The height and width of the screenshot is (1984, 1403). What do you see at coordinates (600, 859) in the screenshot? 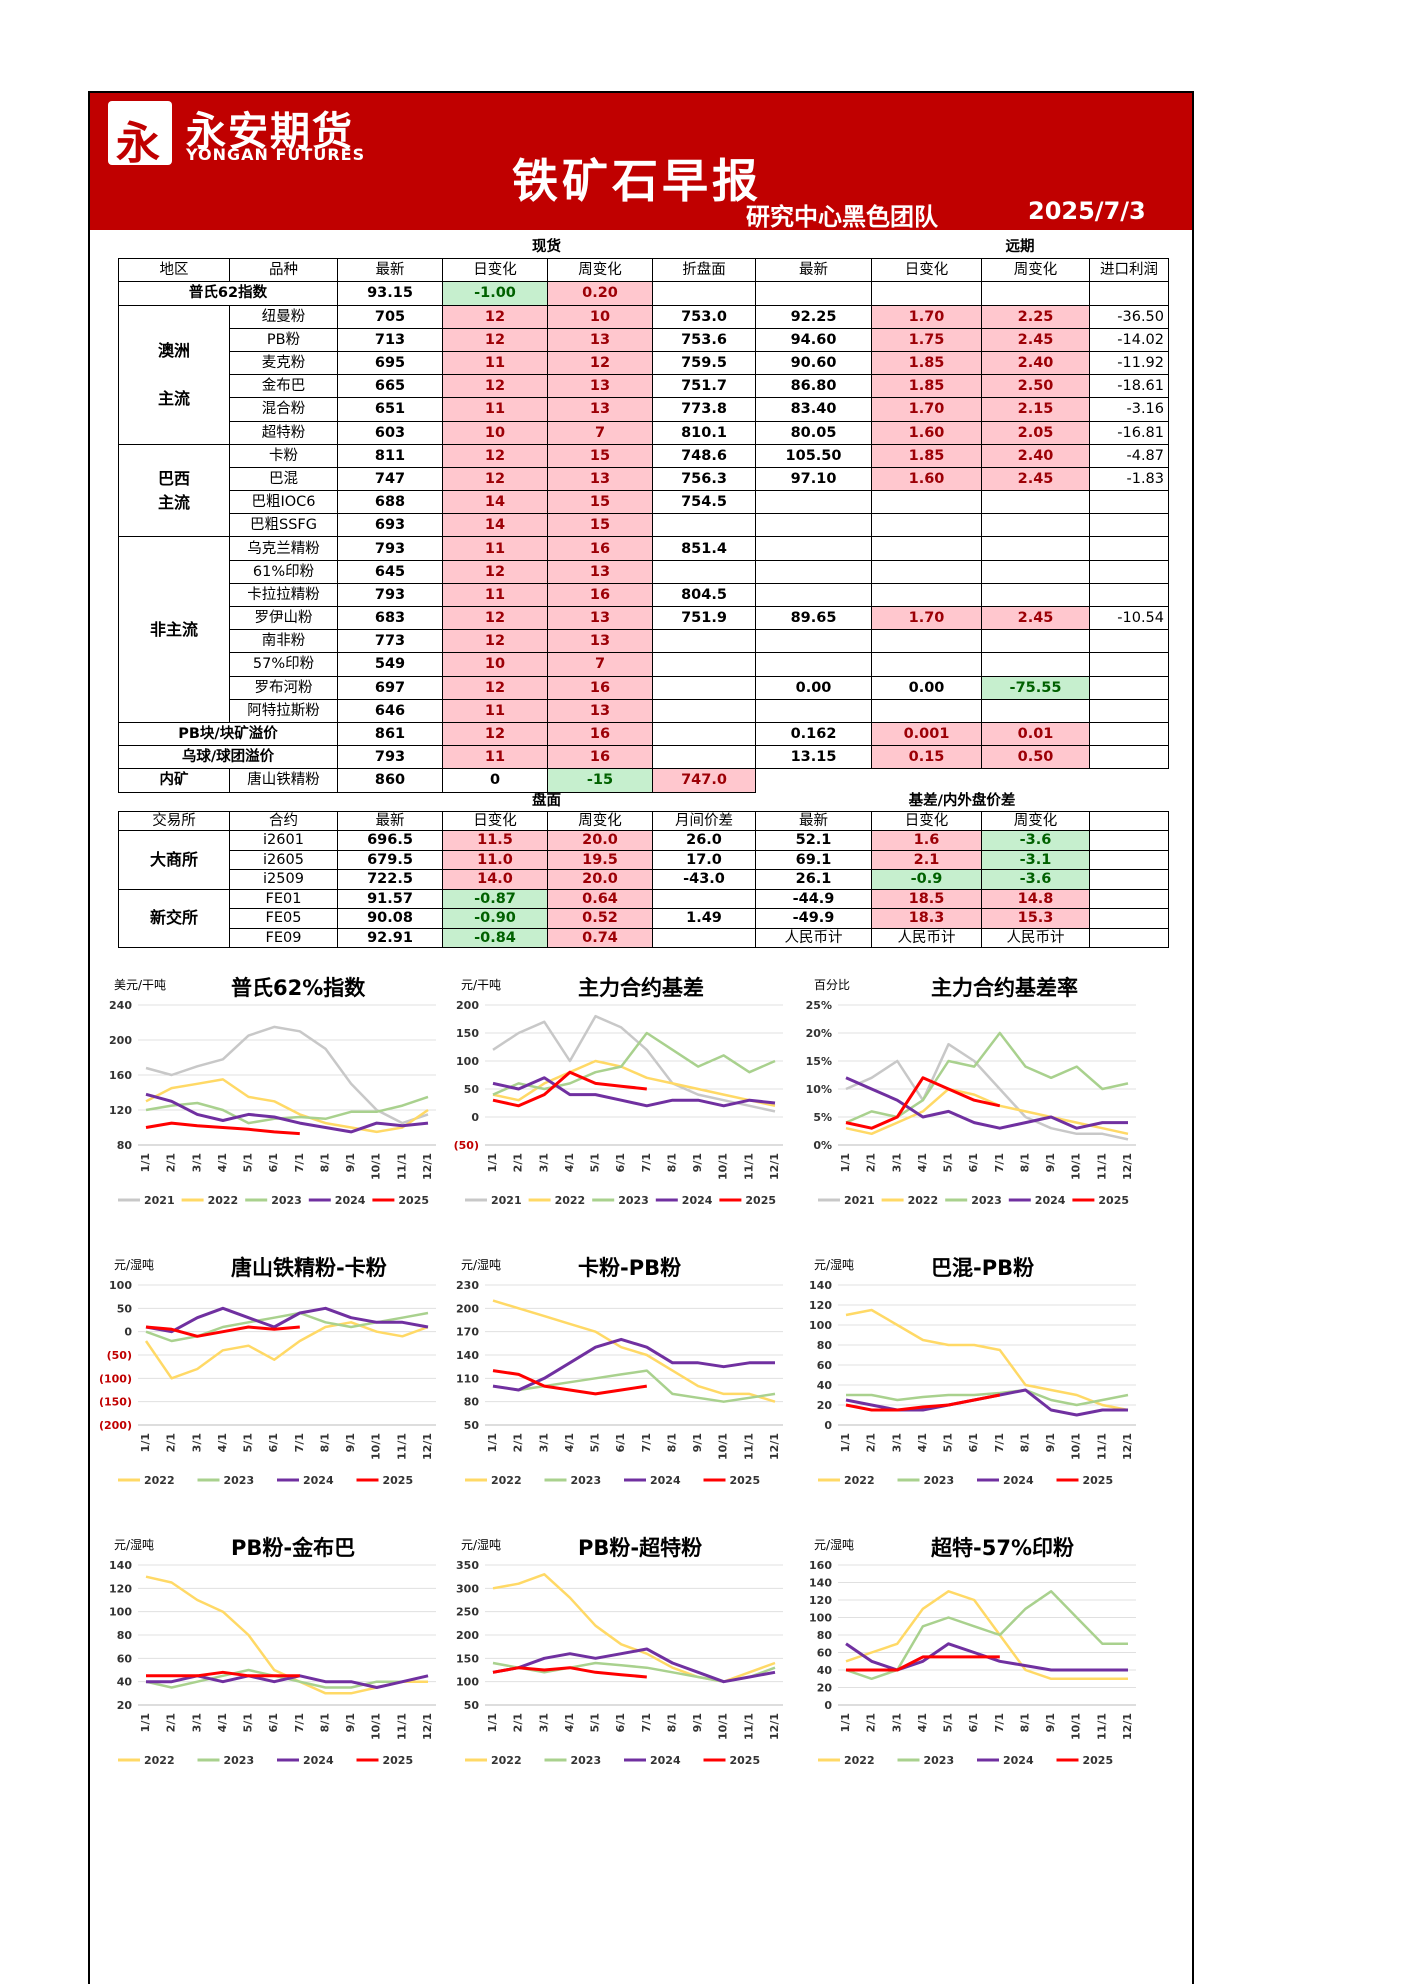
I see `table-cell: 19.5` at bounding box center [600, 859].